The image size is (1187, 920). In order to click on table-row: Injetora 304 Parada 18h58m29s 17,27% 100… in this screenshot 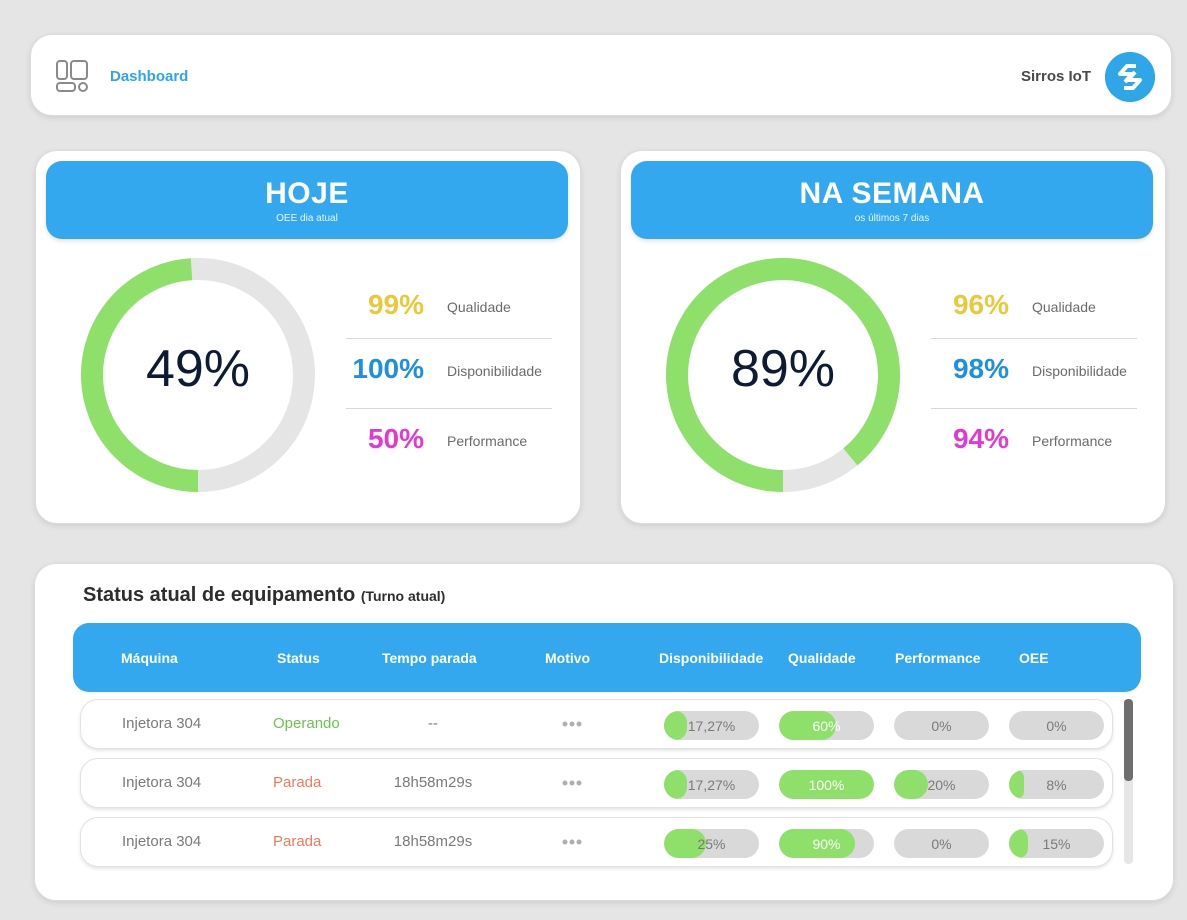, I will do `click(596, 783)`.